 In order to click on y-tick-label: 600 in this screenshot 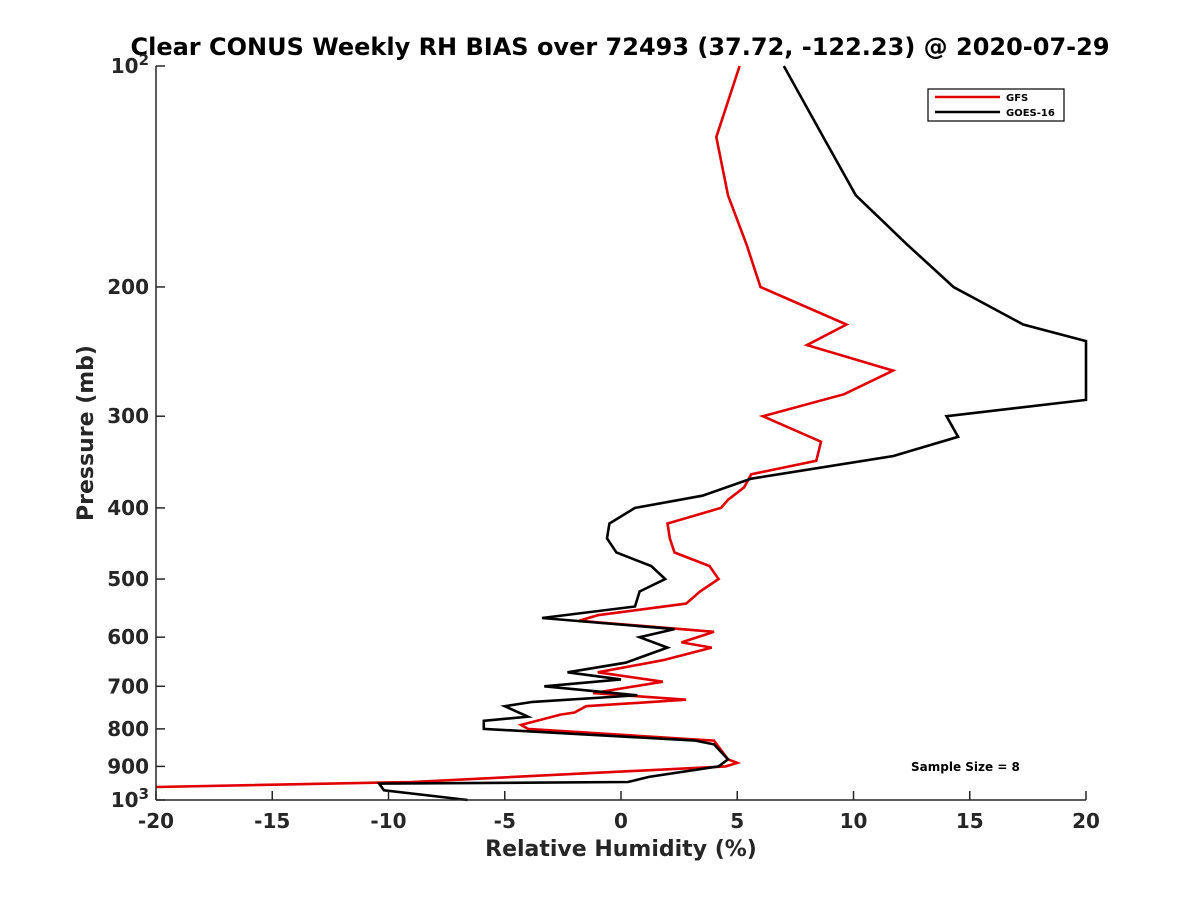, I will do `click(128, 637)`.